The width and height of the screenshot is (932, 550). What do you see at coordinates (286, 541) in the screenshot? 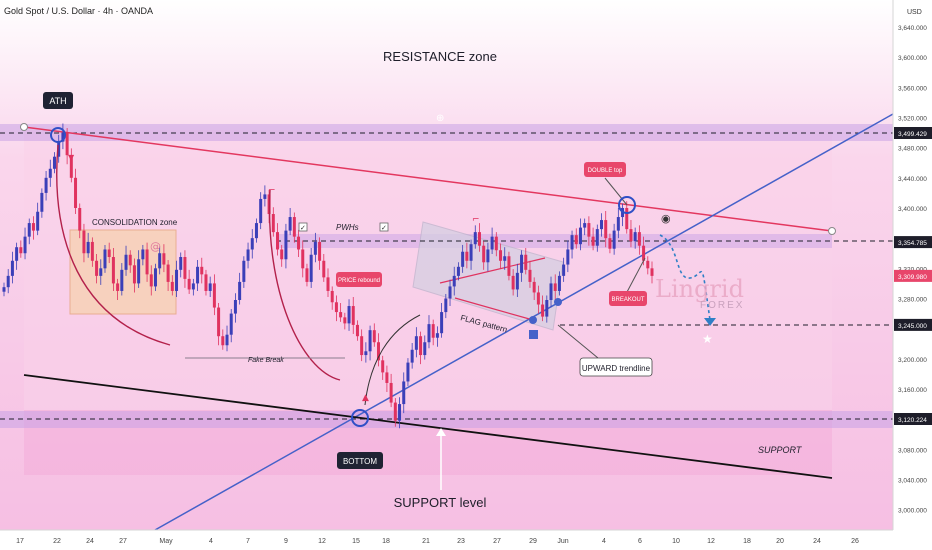
I see `x-tick-label: 9` at bounding box center [286, 541].